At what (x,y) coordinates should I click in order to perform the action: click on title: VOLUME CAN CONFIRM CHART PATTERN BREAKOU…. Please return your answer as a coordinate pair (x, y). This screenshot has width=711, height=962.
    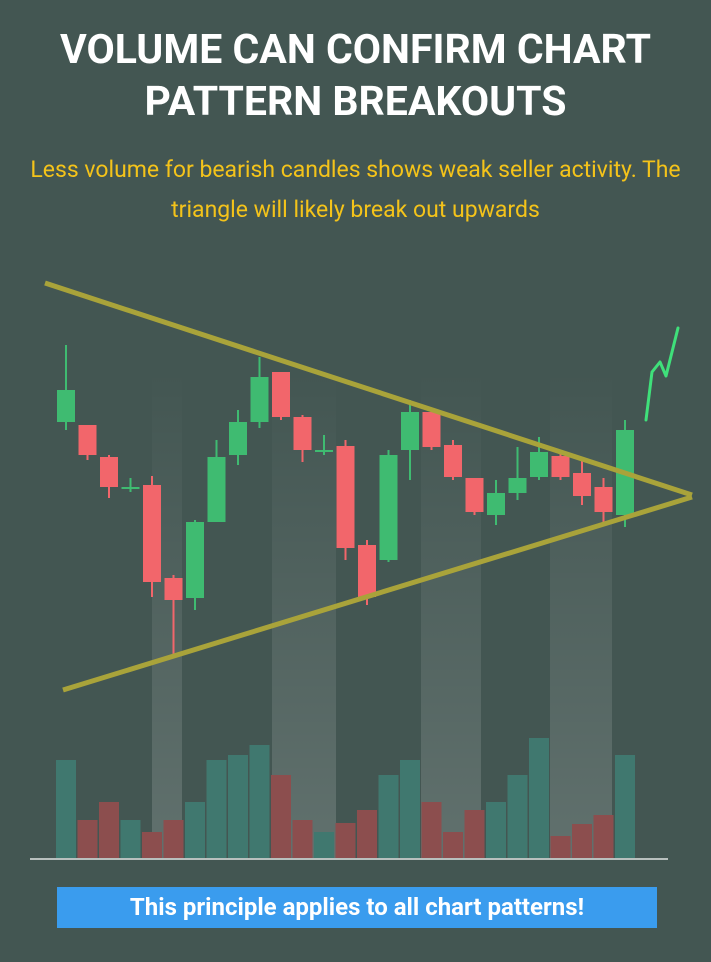
    Looking at the image, I should click on (355, 76).